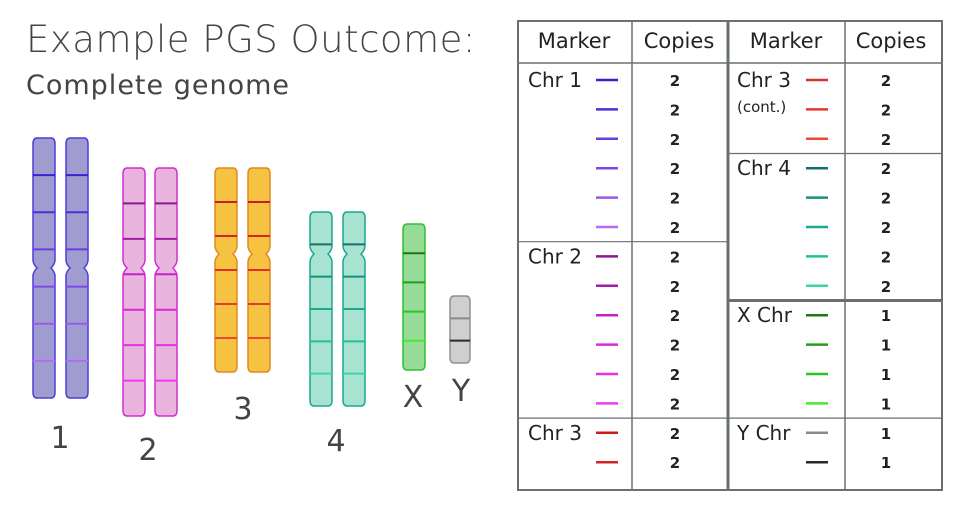  I want to click on left-header-marker: Marker, so click(574, 41).